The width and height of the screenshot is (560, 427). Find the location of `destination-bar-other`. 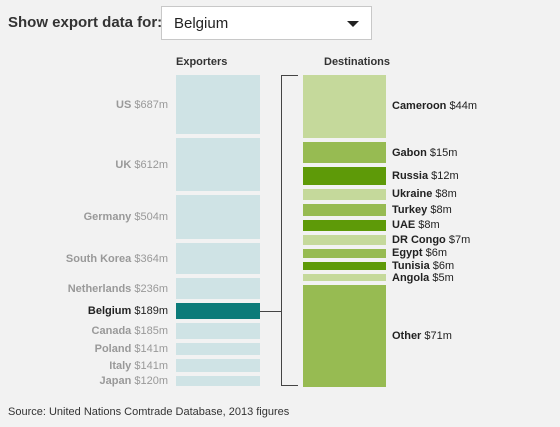

destination-bar-other is located at coordinates (344, 336).